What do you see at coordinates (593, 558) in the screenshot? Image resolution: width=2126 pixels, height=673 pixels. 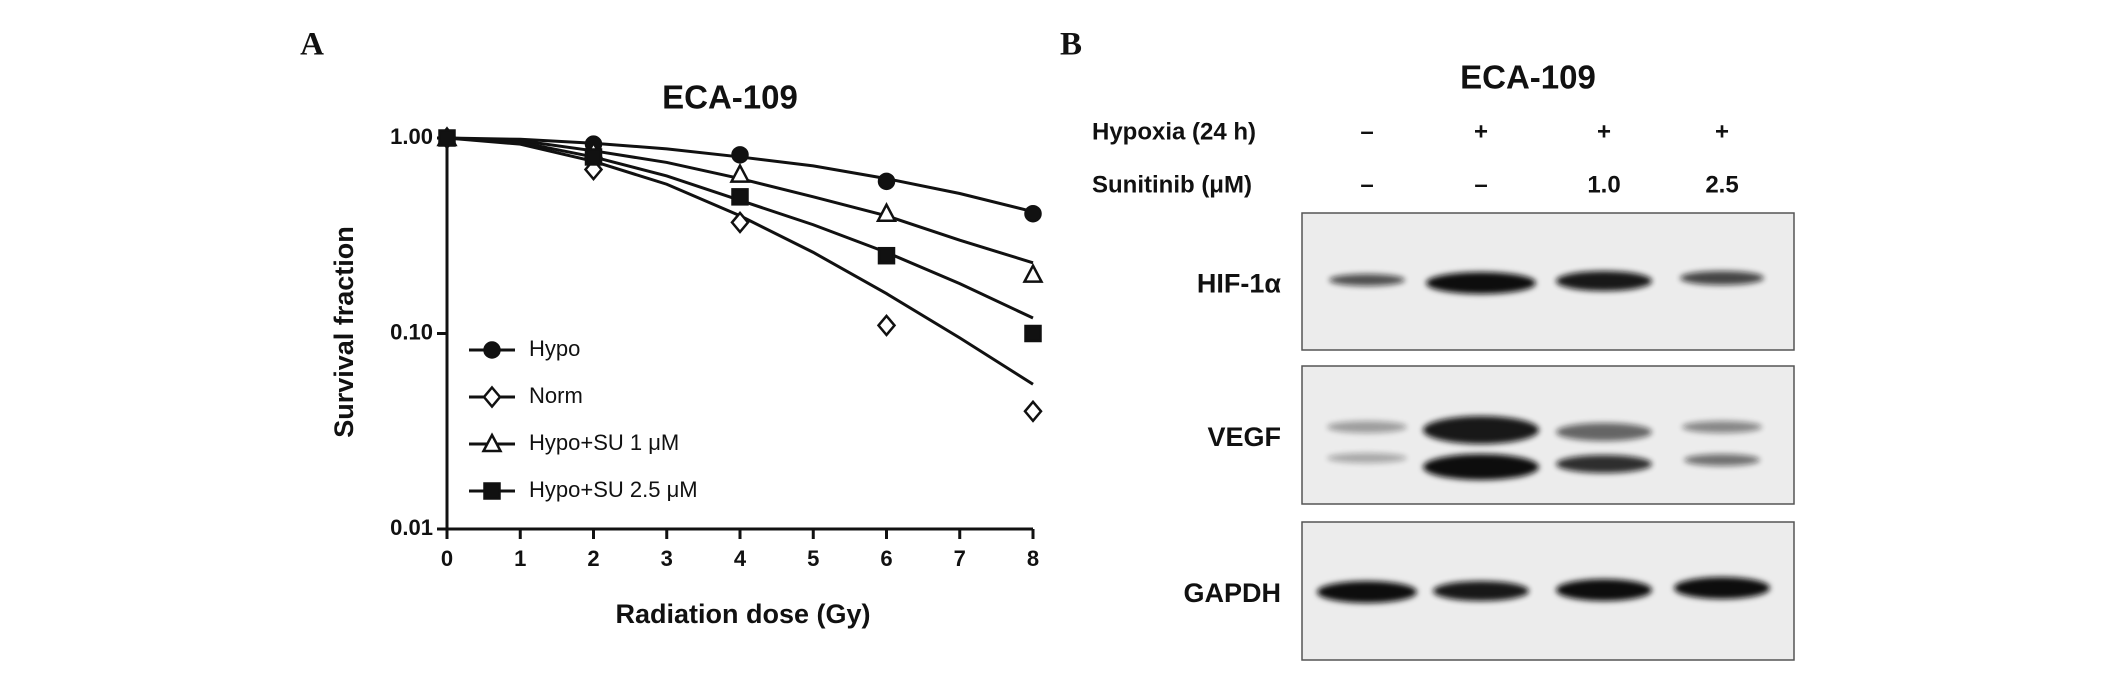 I see `x-tick-label: 2` at bounding box center [593, 558].